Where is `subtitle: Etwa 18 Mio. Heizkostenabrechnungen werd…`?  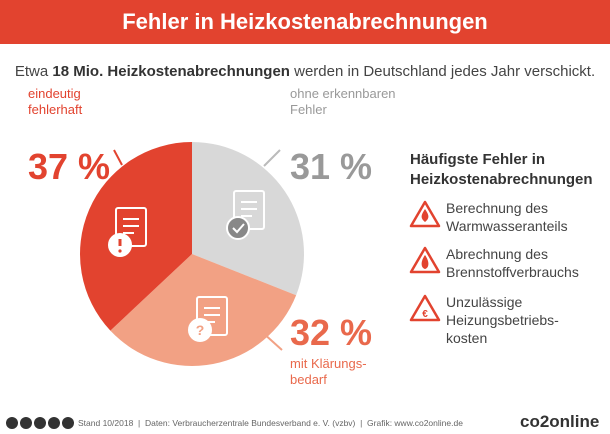
subtitle: Etwa 18 Mio. Heizkostenabrechnungen werd… is located at coordinates (305, 71).